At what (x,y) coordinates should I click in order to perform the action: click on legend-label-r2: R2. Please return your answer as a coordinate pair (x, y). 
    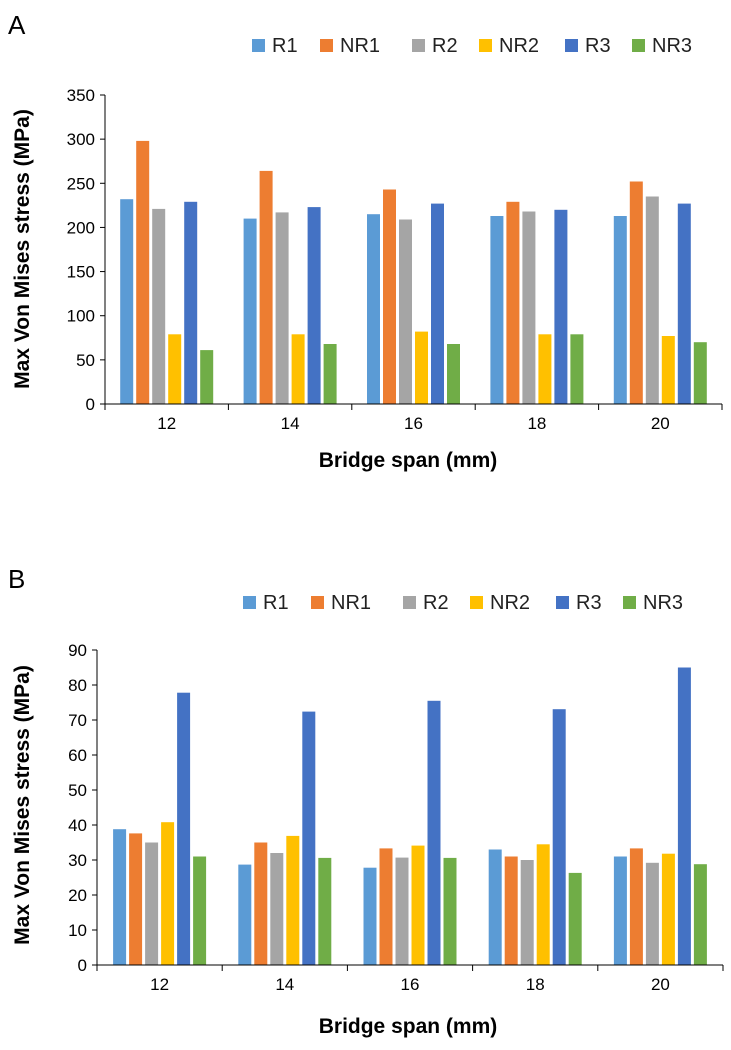
    Looking at the image, I should click on (436, 603).